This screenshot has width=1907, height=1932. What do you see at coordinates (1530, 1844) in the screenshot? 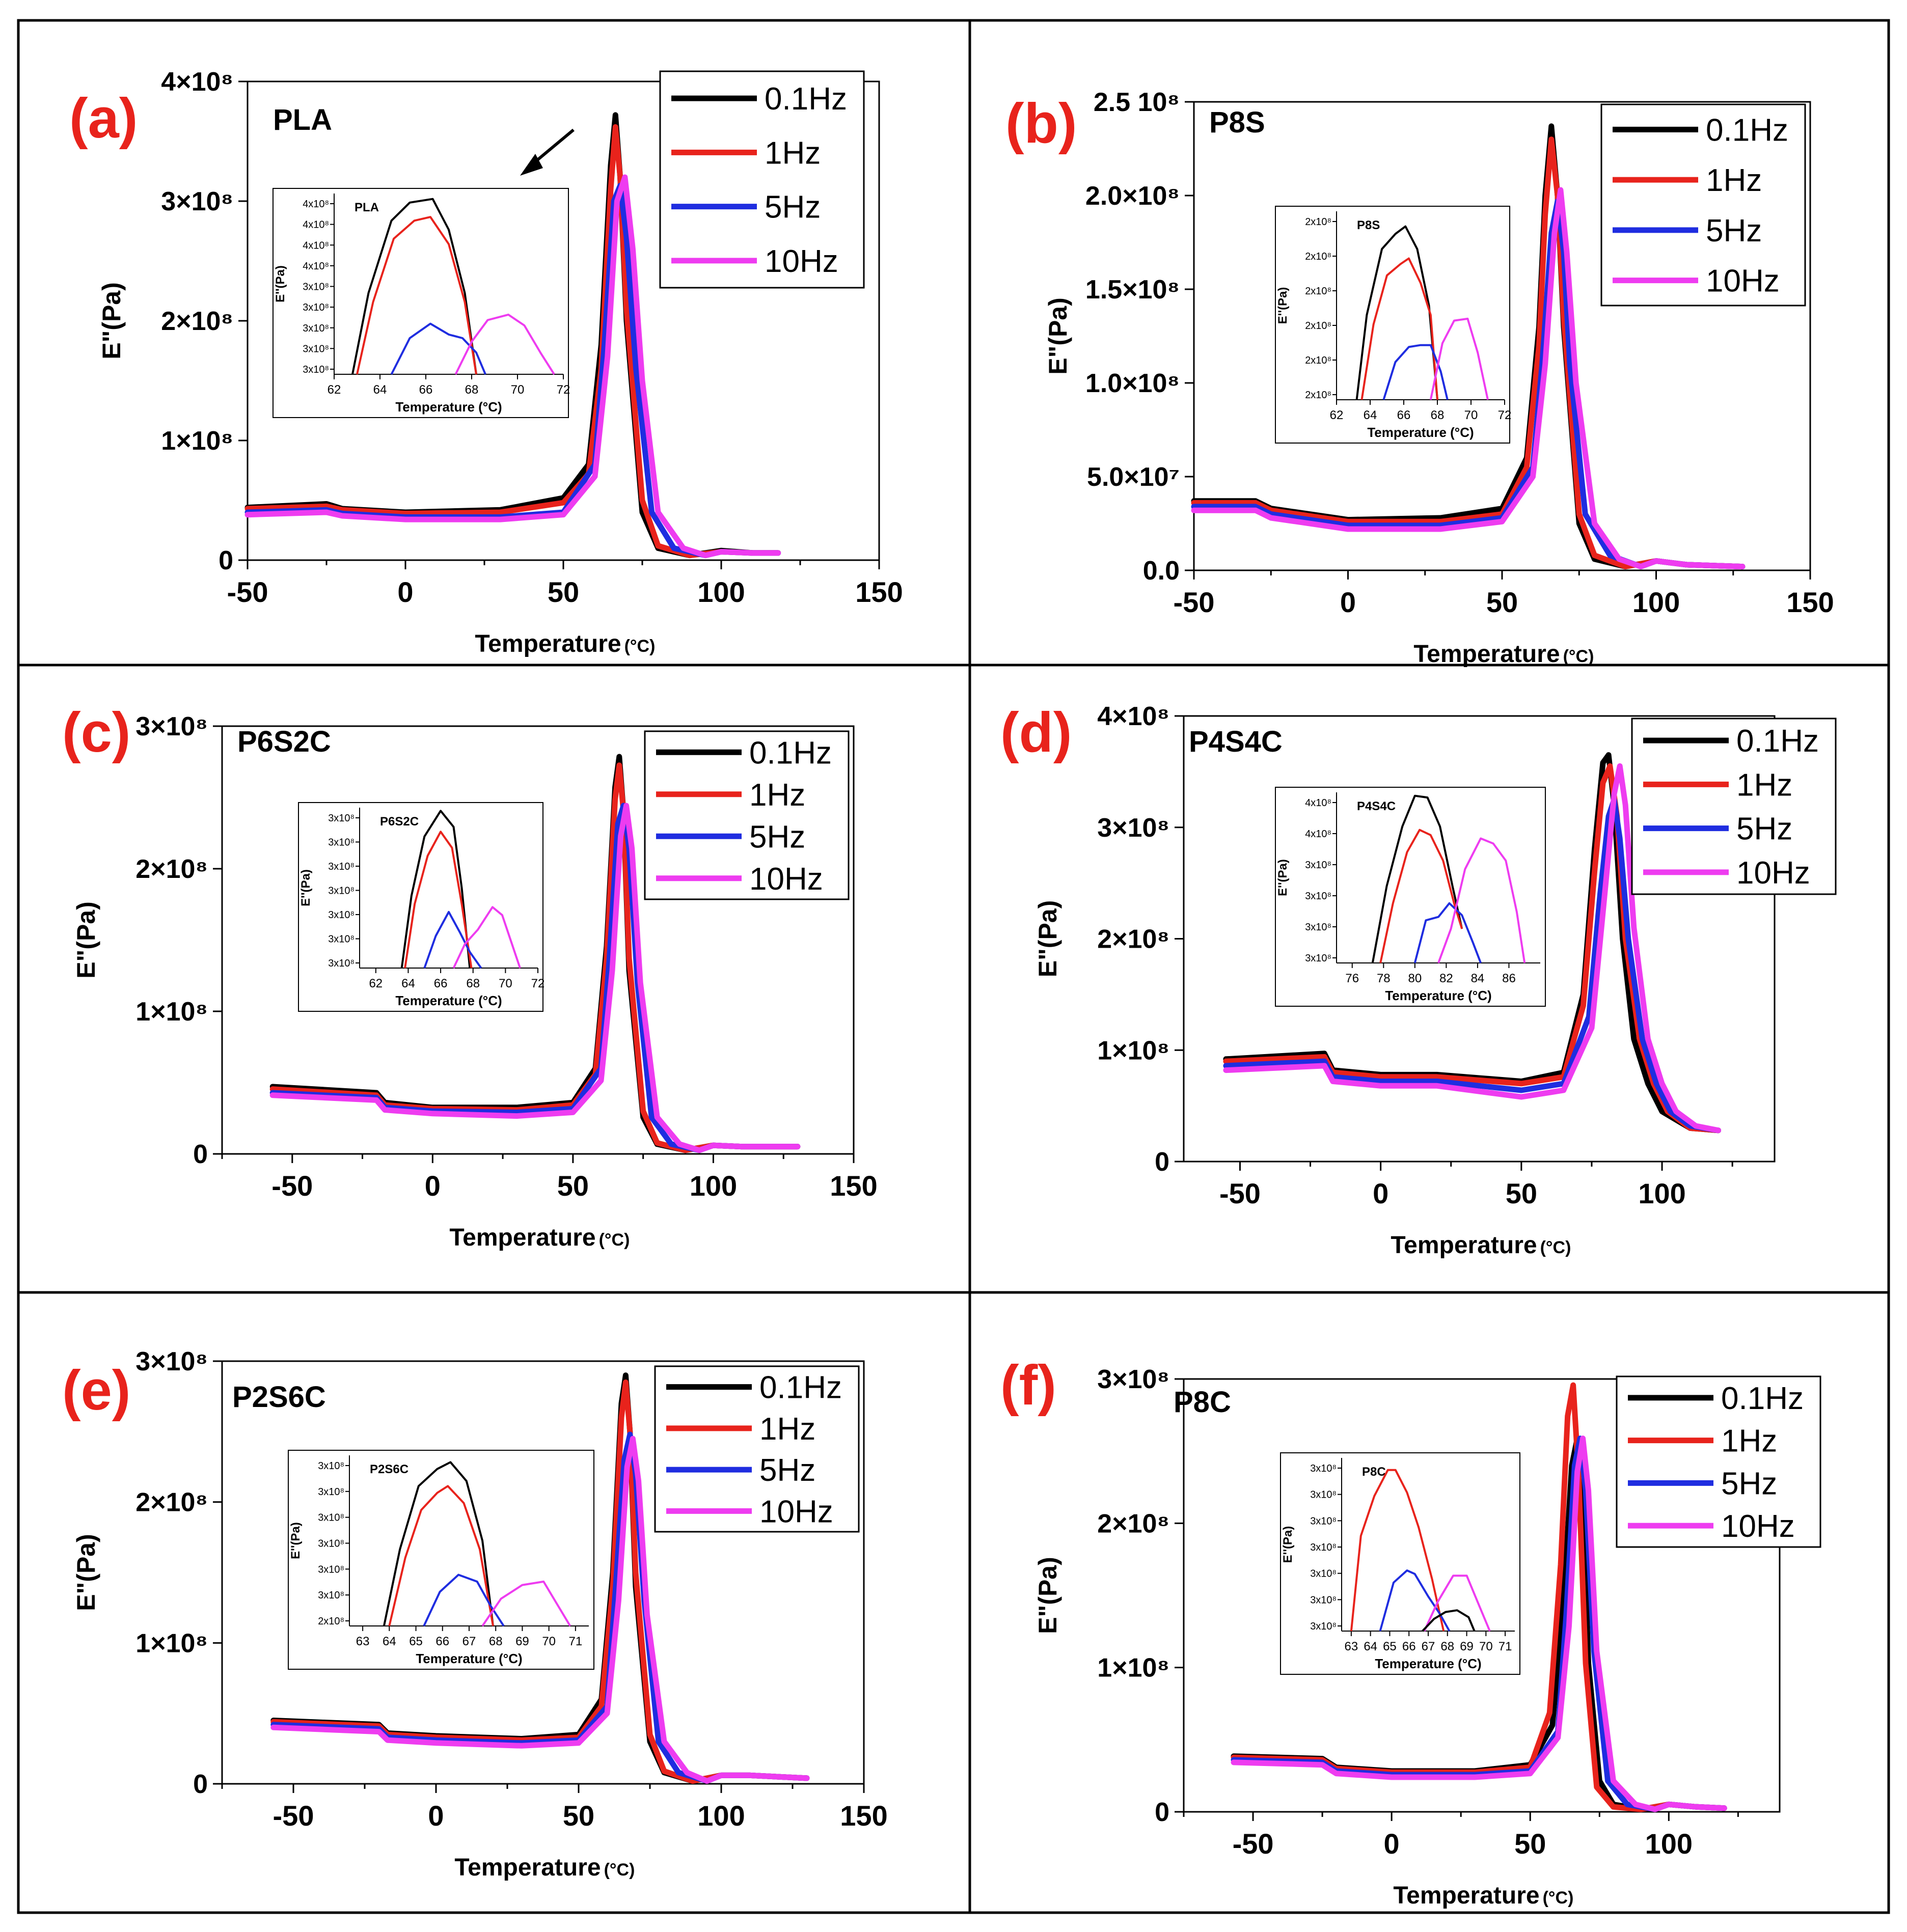
I see `x-tick-label: 50` at bounding box center [1530, 1844].